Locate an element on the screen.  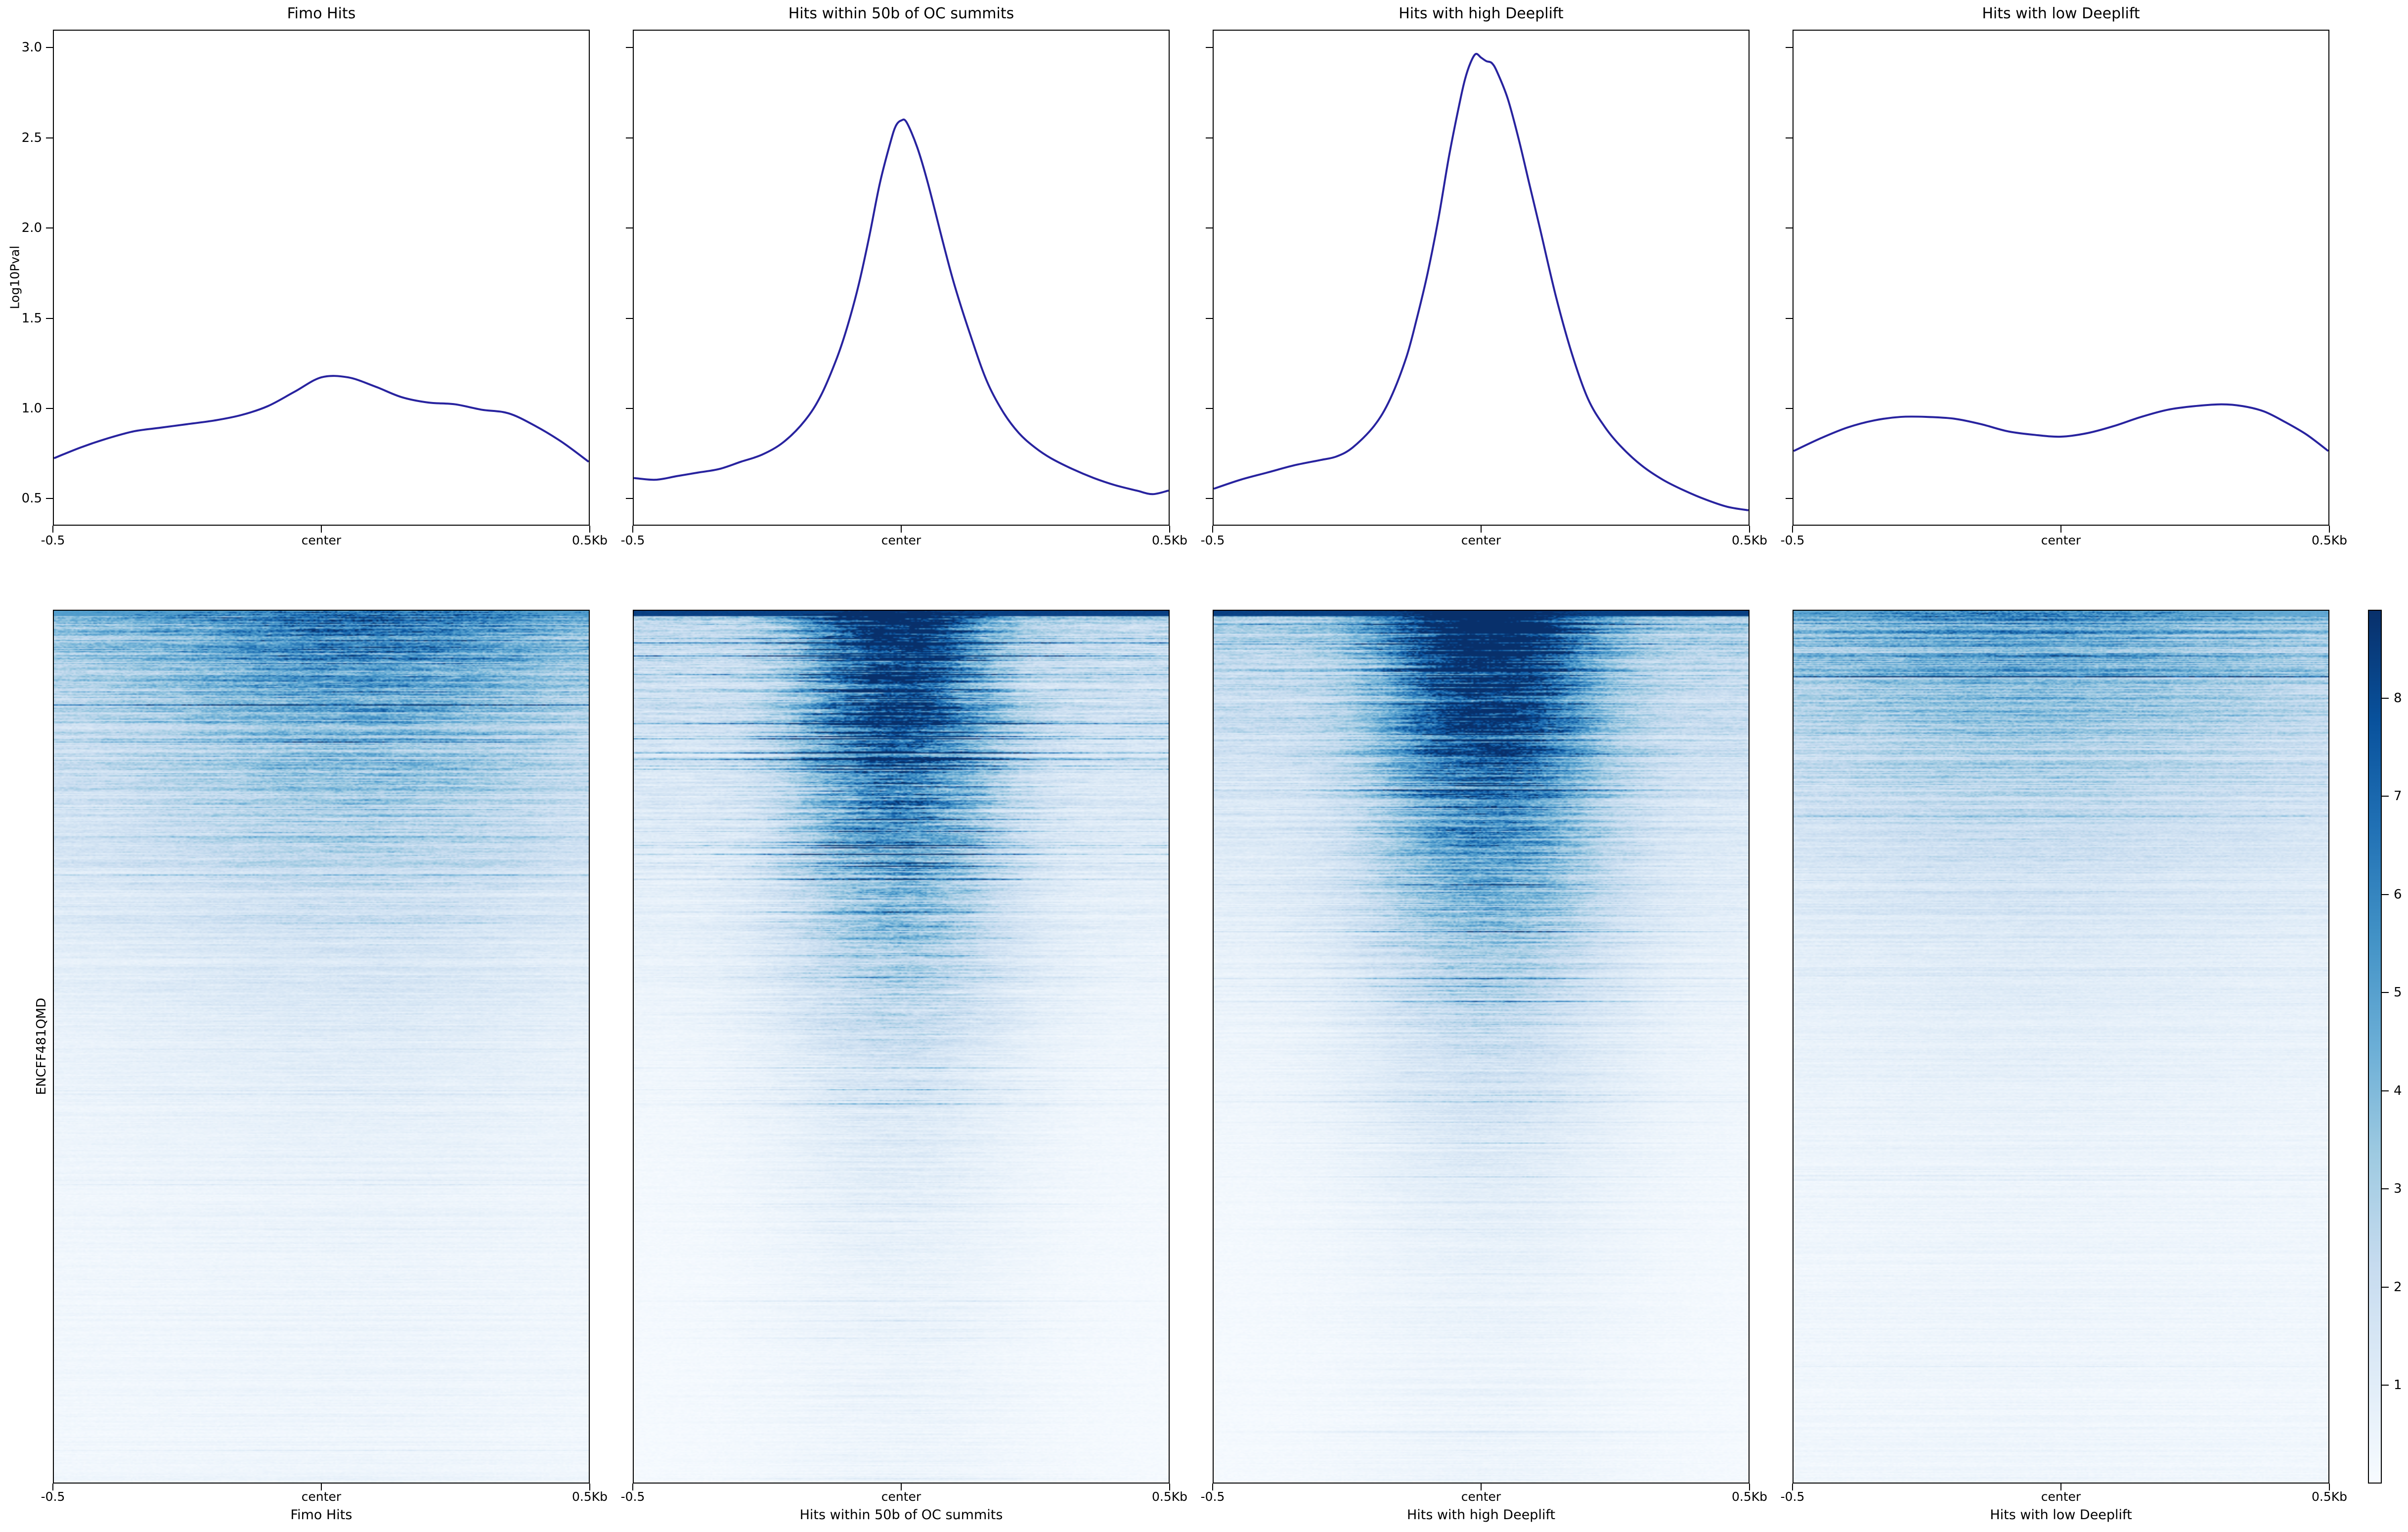
y-tick-label: 1.5 is located at coordinates (32, 318).